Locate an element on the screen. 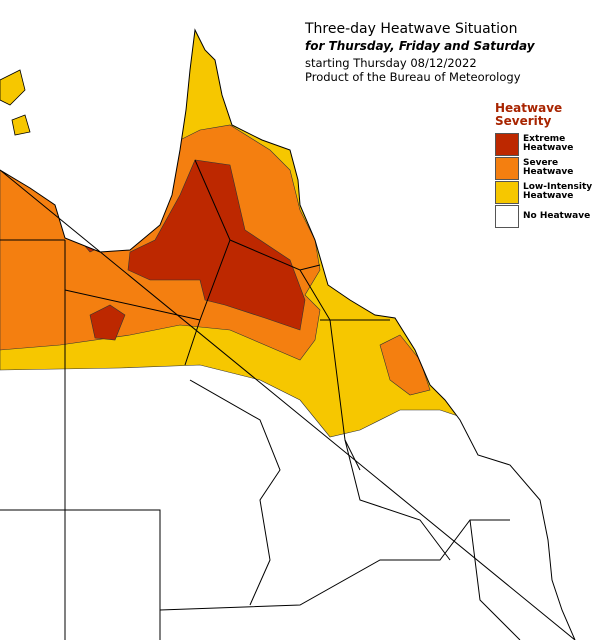 The height and width of the screenshot is (640, 608). info-line: Product of the Bureau of Meteorology is located at coordinates (413, 77).